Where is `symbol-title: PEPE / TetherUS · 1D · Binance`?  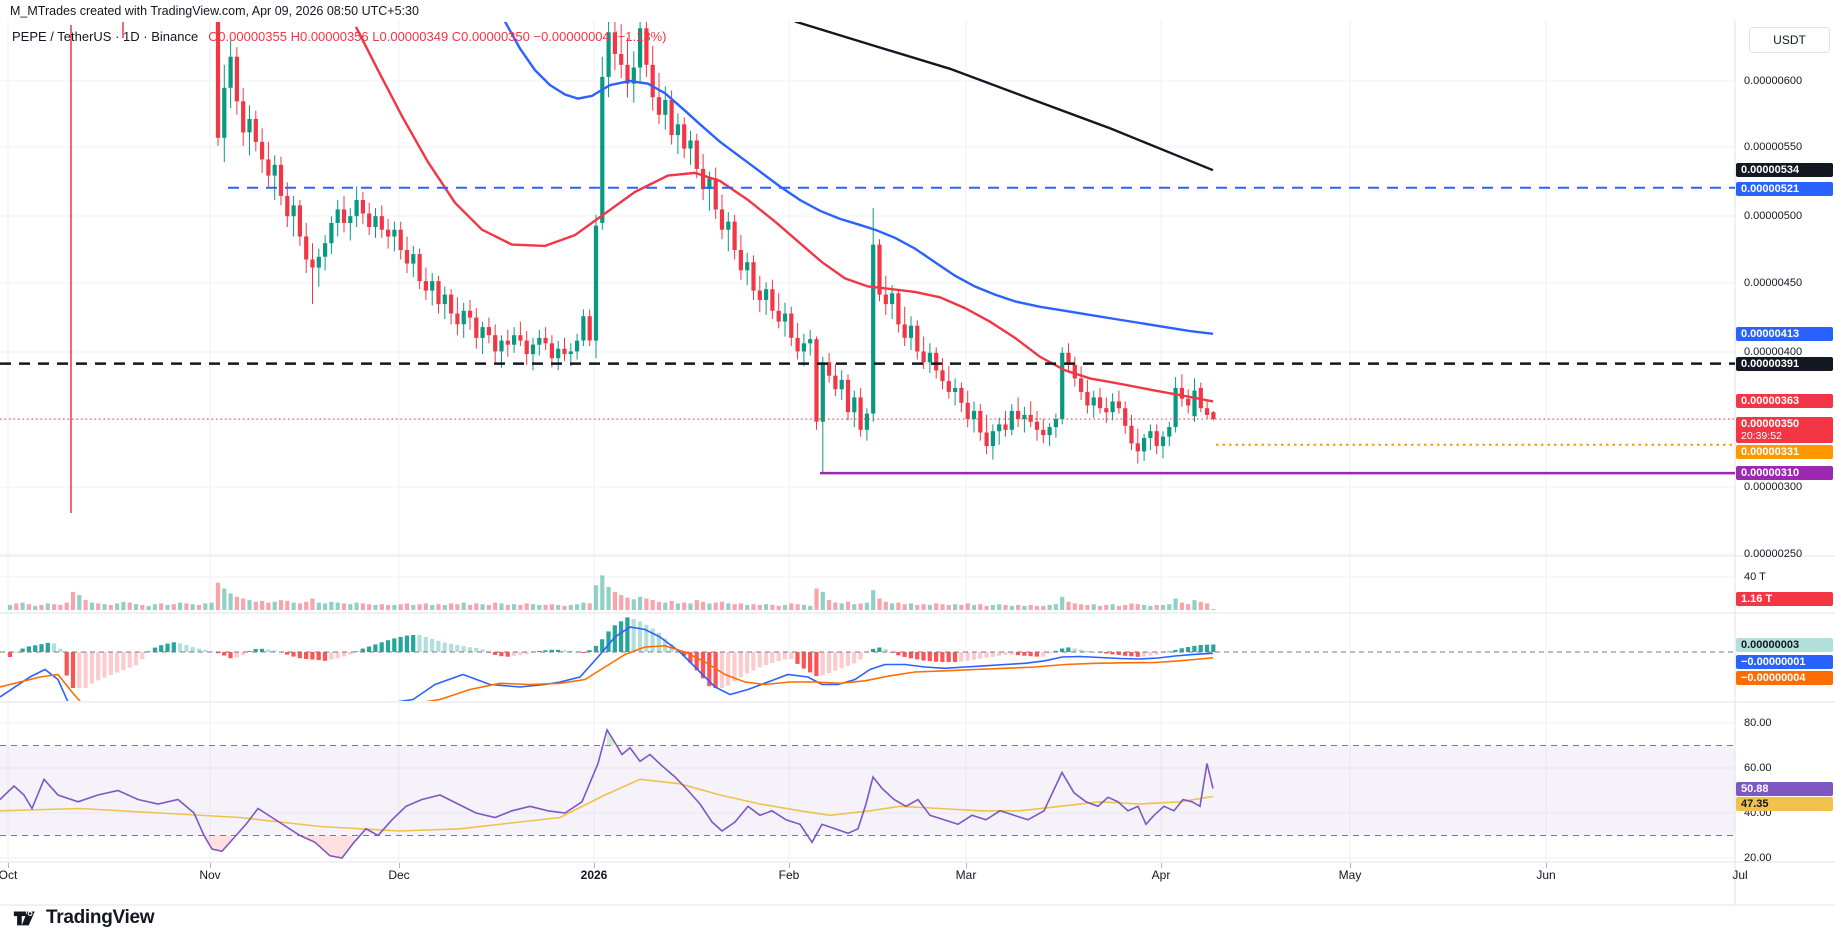
symbol-title: PEPE / TetherUS · 1D · Binance is located at coordinates (105, 36).